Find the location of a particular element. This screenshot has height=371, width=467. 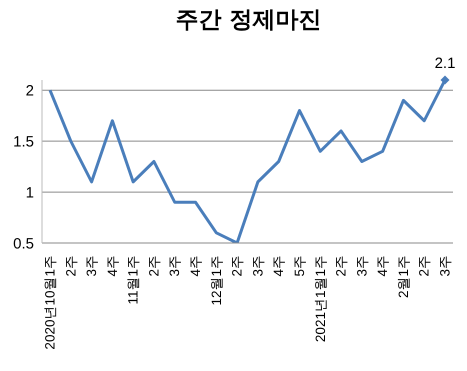

x-tick-label: 5주 is located at coordinates (299, 266).